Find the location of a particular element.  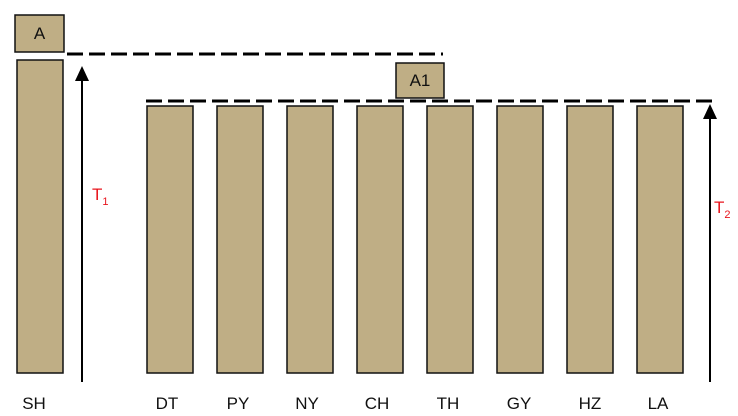

t1-main: T is located at coordinates (97, 194).